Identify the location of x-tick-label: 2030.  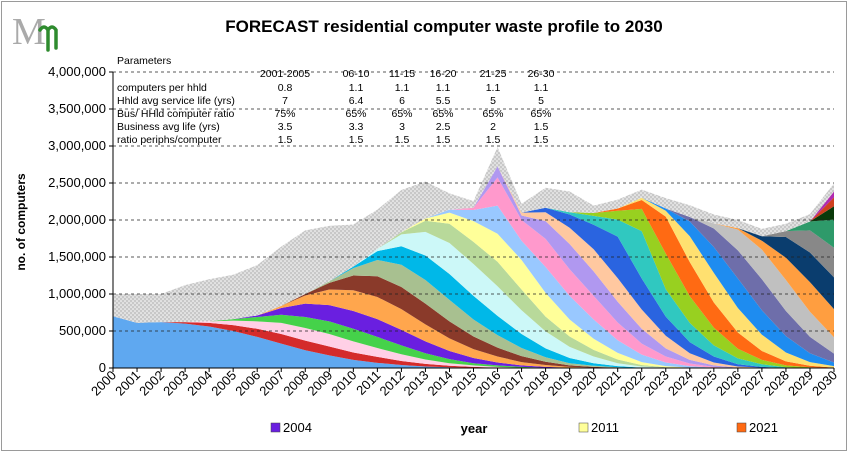
(824, 383).